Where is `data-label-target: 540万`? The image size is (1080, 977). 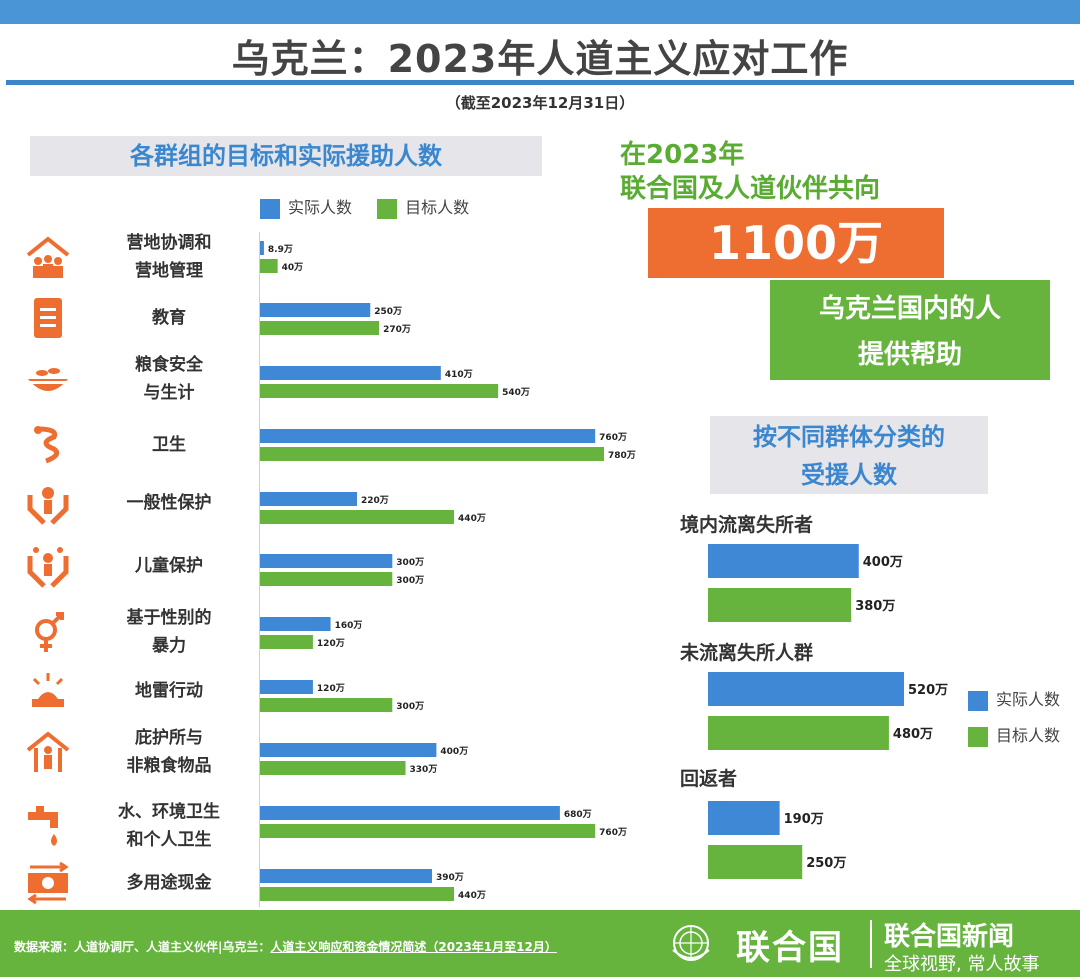
data-label-target: 540万 is located at coordinates (516, 392).